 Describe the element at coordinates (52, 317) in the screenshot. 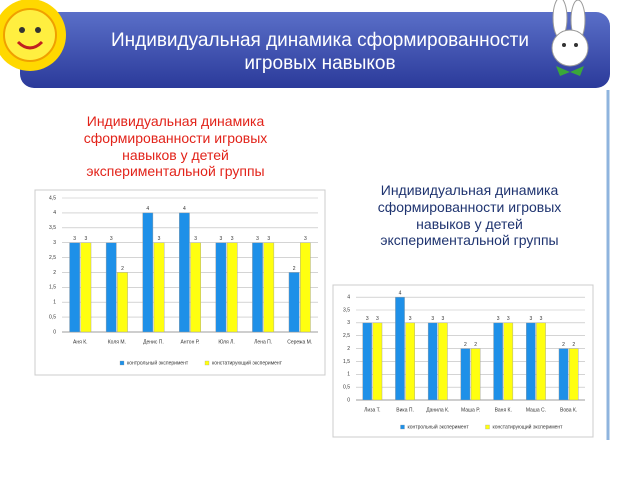

I see `y-tick-label: 0,5` at that location.